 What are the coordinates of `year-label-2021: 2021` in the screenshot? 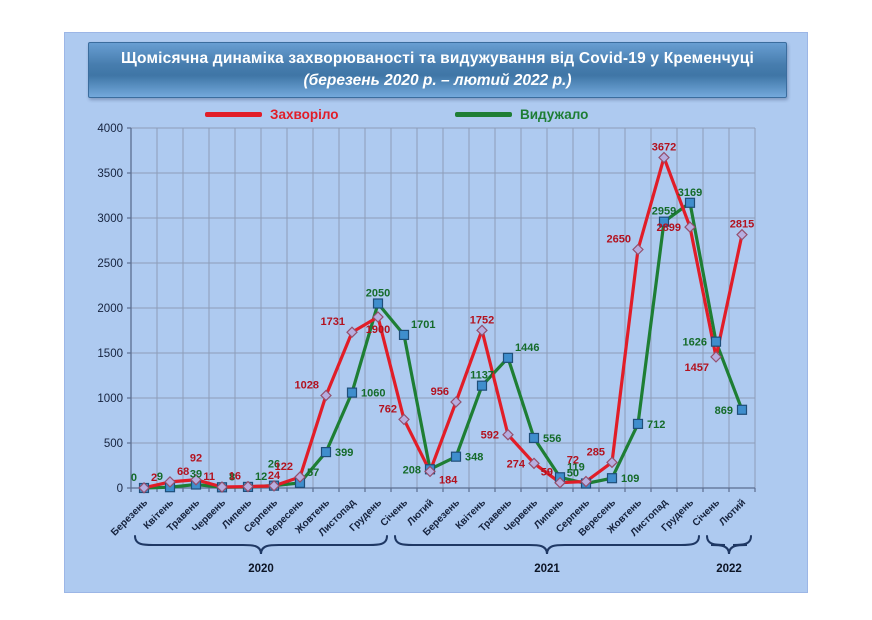 It's located at (547, 569).